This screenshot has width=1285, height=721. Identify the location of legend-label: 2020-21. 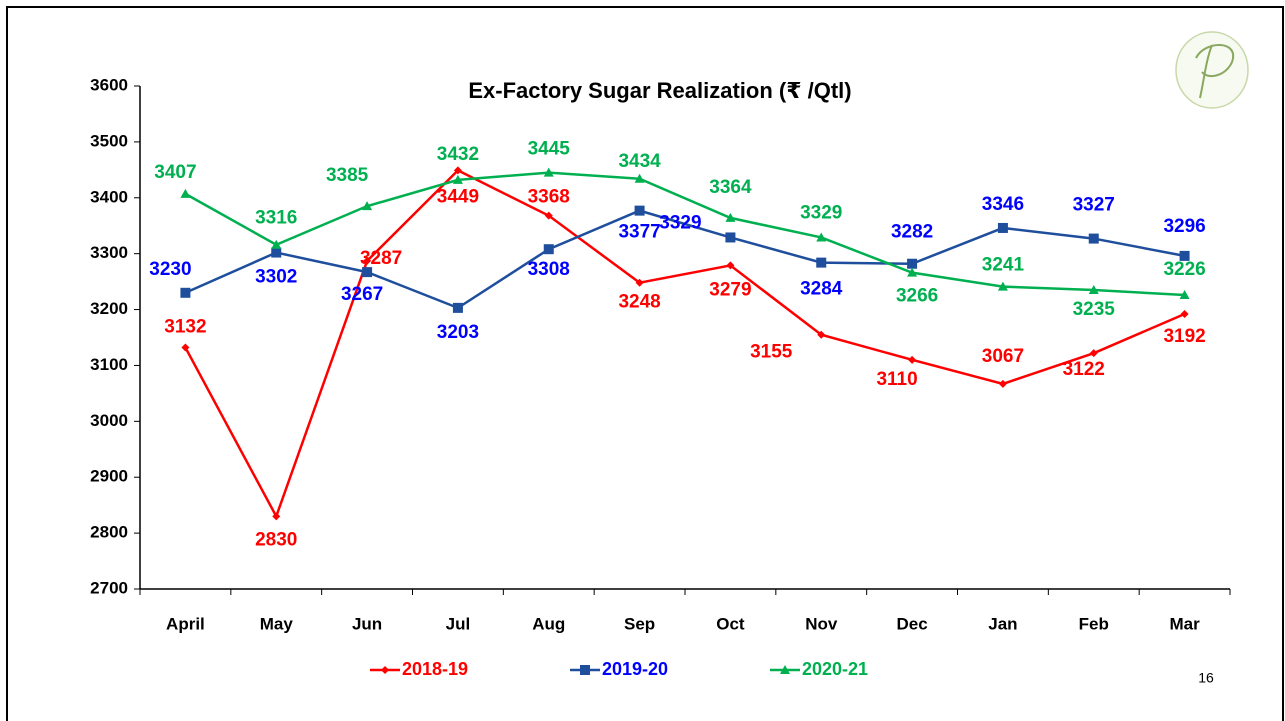
(835, 669).